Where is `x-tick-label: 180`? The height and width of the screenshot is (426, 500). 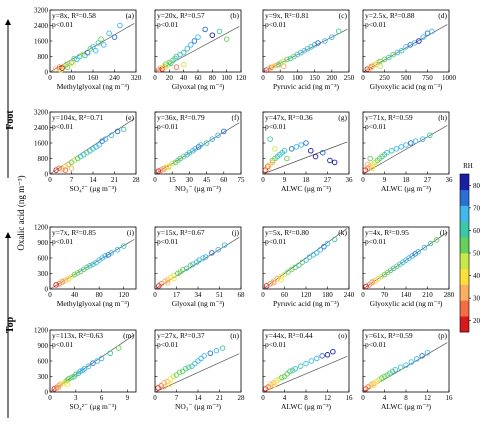
x-tick-label: 180 is located at coordinates (327, 295).